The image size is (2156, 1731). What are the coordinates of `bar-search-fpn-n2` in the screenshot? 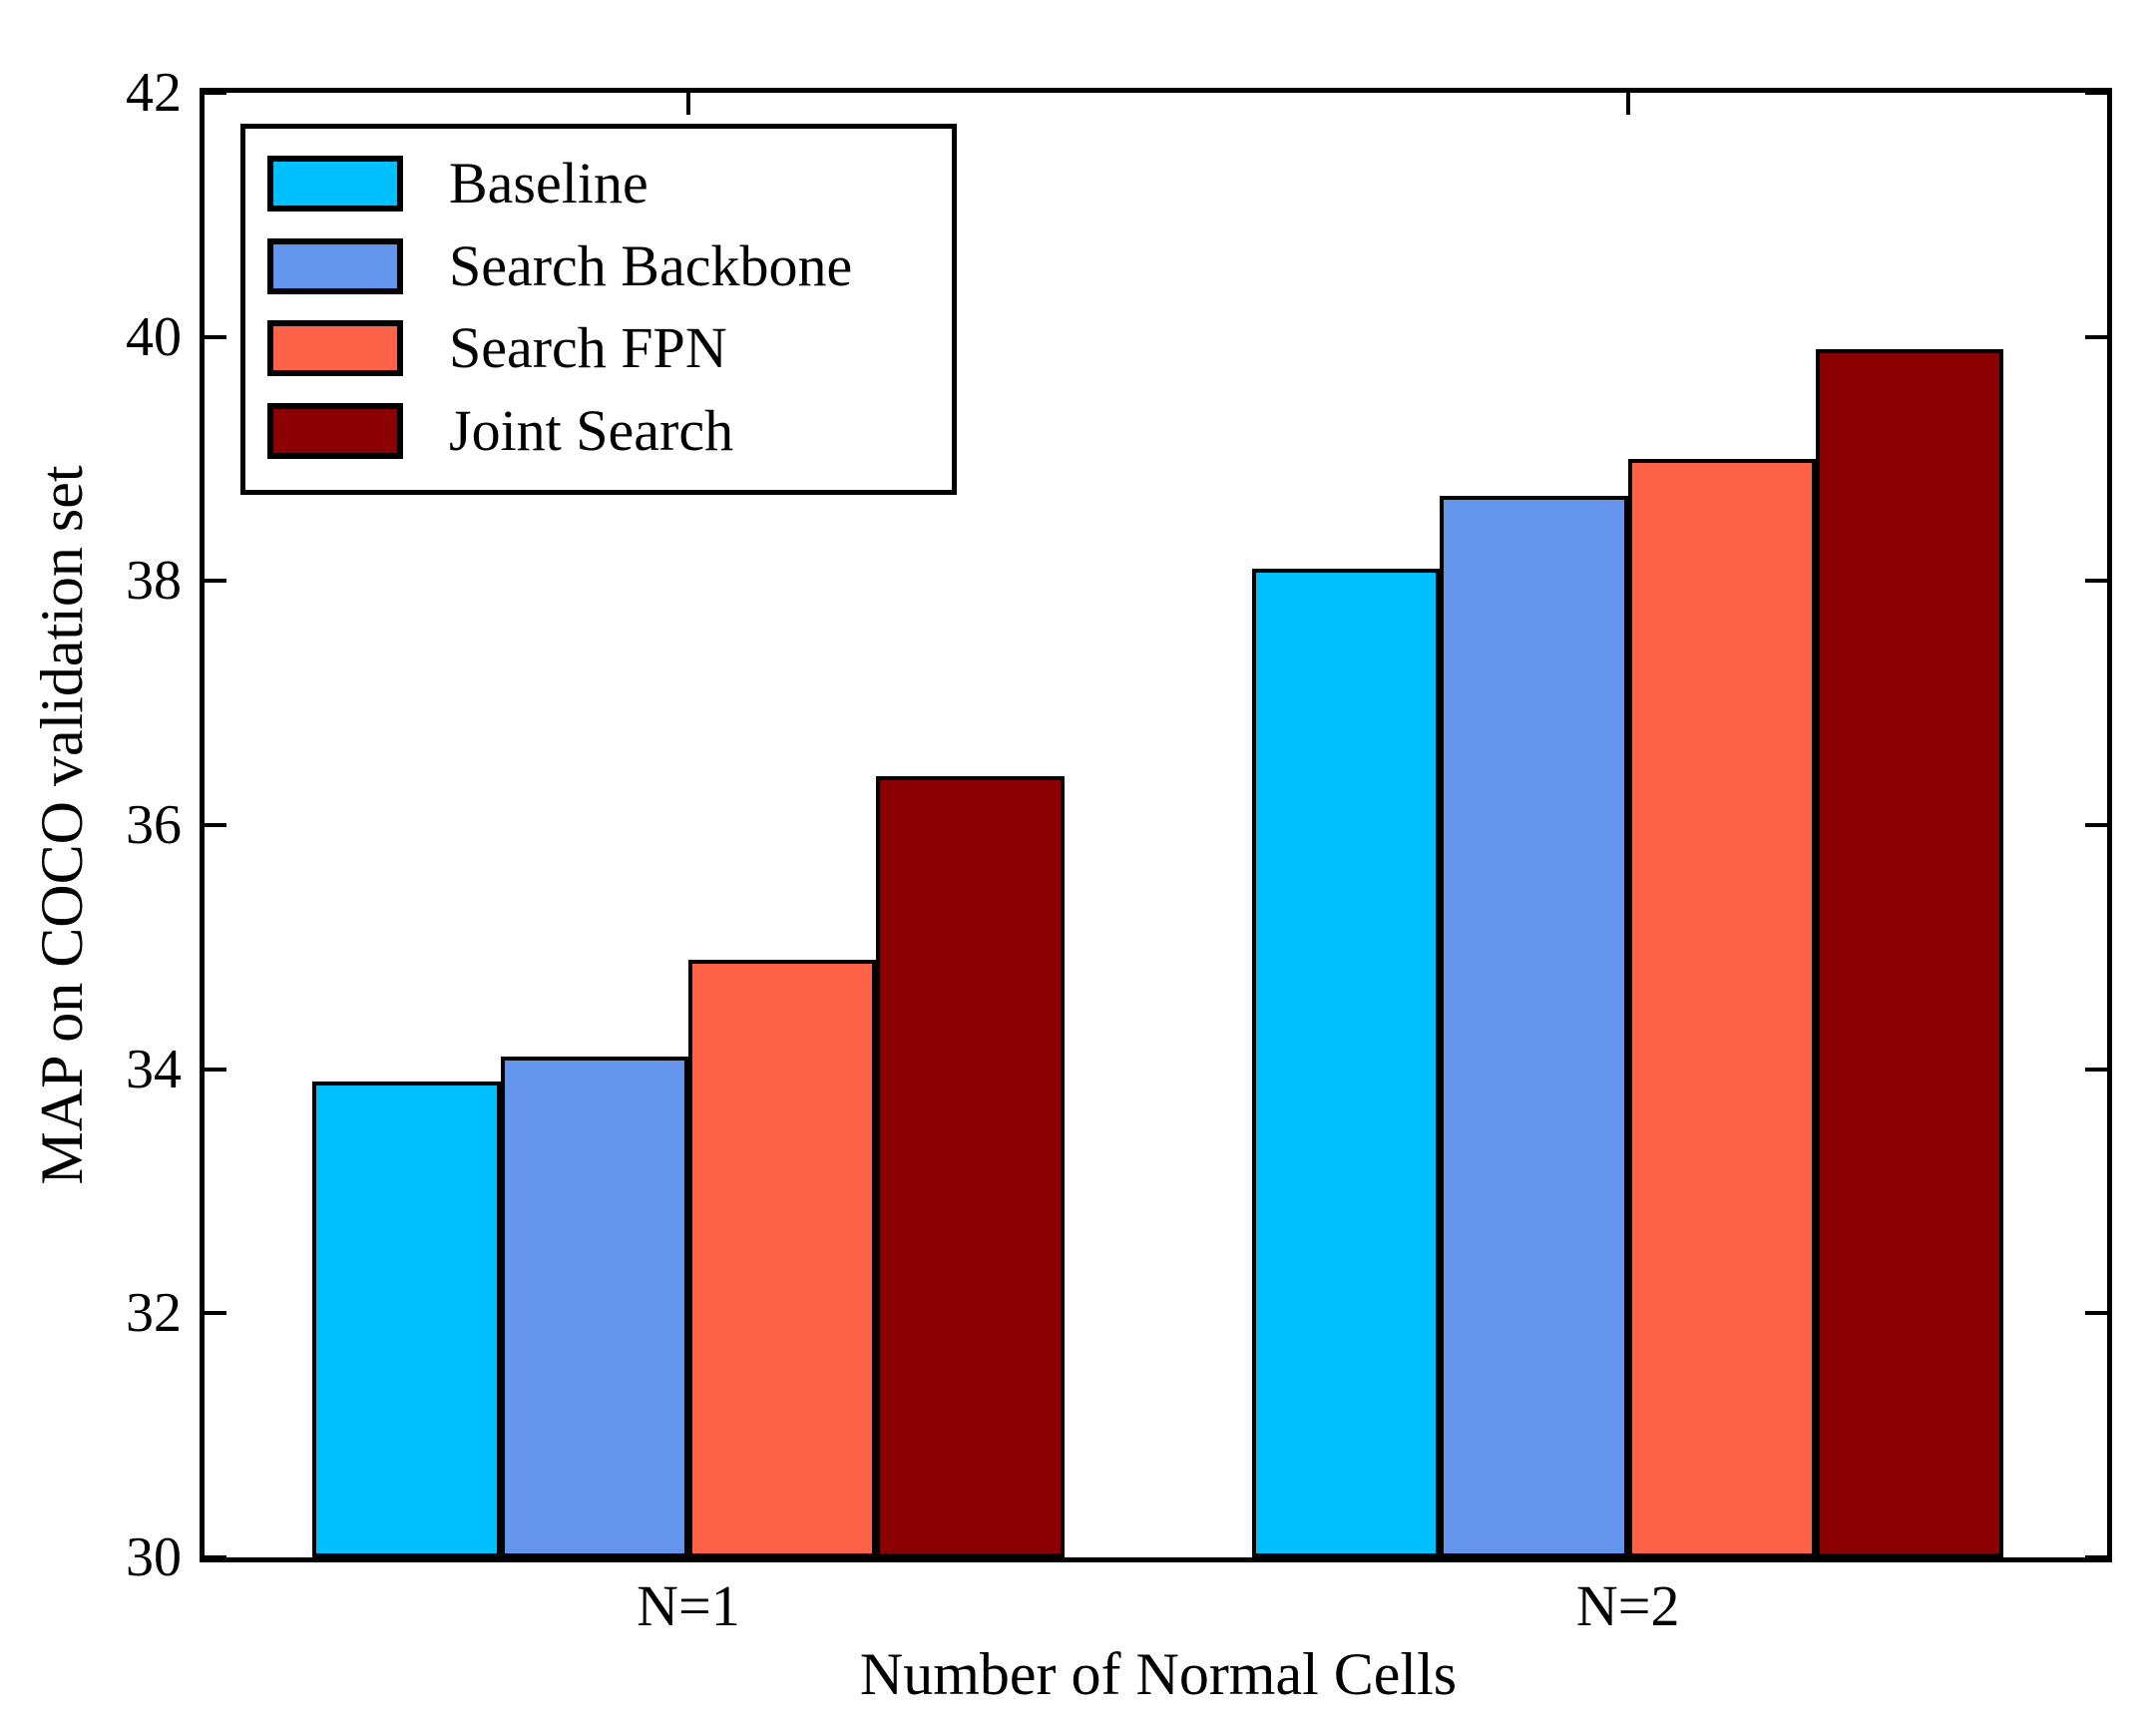 It's located at (1722, 1008).